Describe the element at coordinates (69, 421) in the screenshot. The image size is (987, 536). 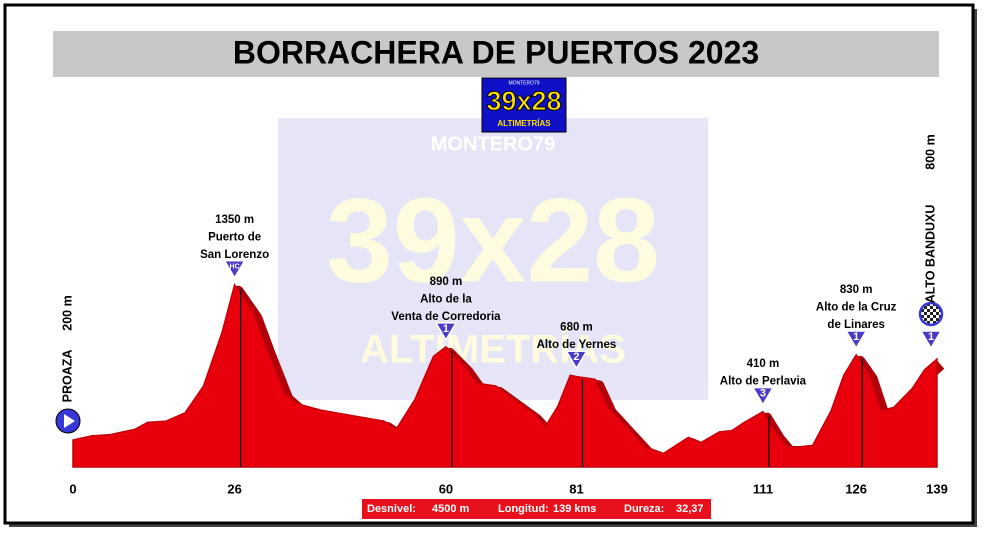
I see `start-arrow` at that location.